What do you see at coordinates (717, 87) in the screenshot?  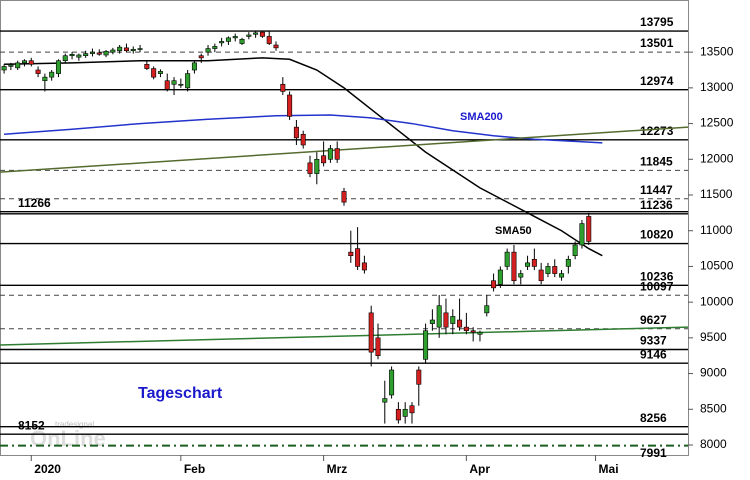 I see `y-tick-label: 13000` at bounding box center [717, 87].